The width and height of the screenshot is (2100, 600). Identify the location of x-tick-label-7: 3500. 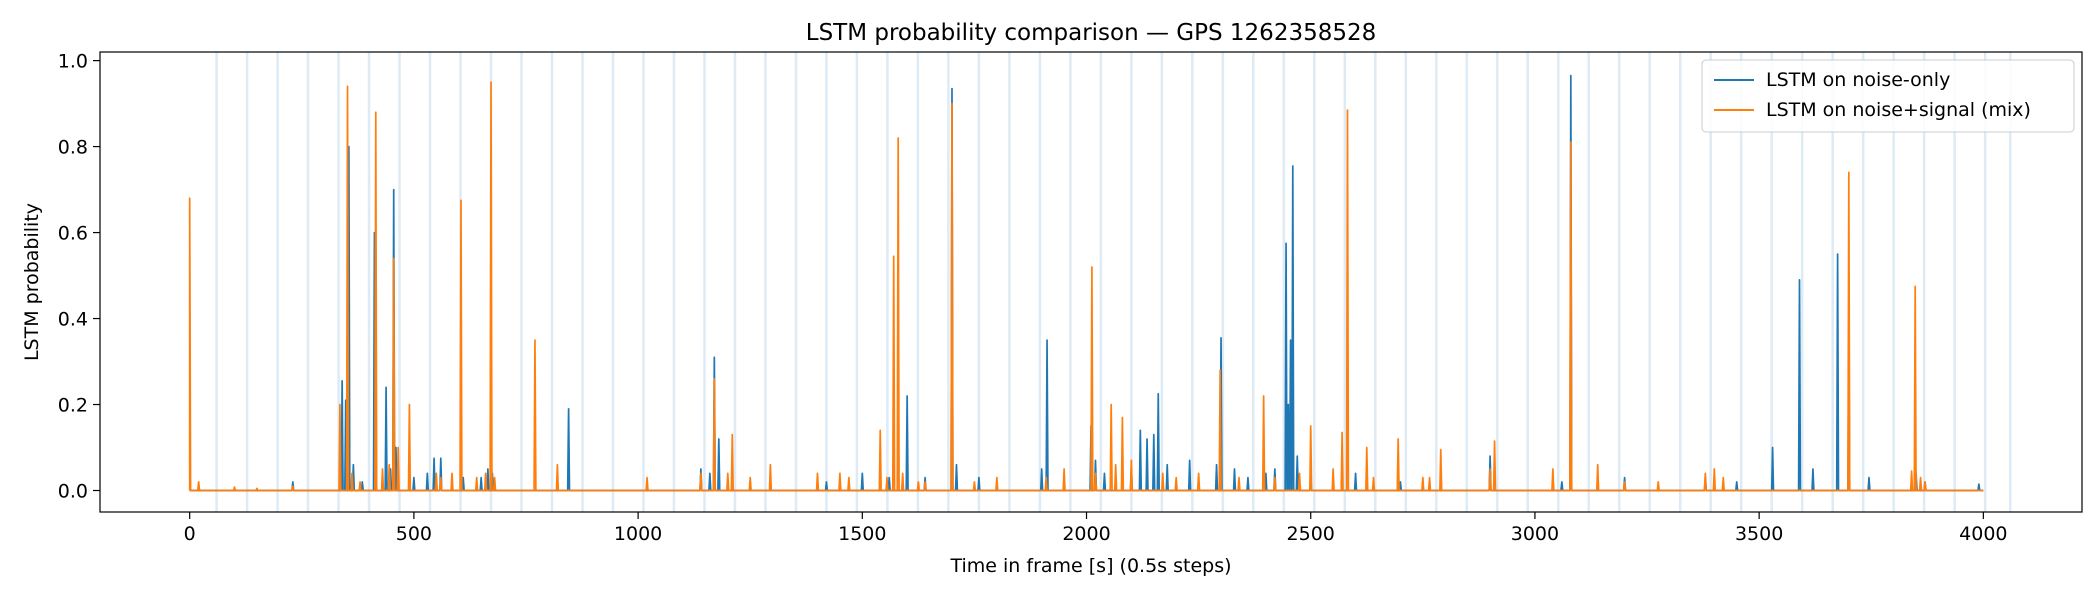
(1759, 534).